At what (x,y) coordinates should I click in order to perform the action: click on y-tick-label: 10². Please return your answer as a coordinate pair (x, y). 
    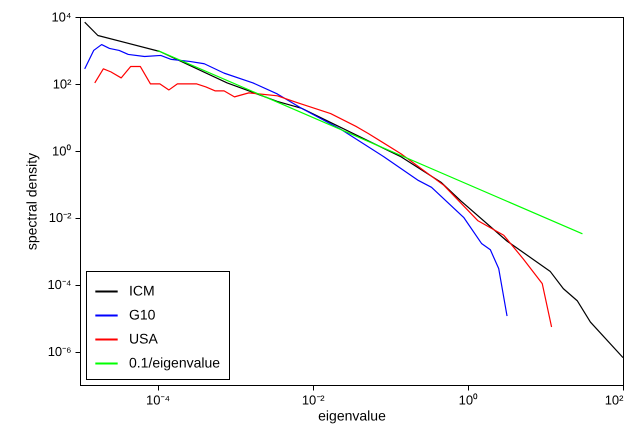
    Looking at the image, I should click on (62, 84).